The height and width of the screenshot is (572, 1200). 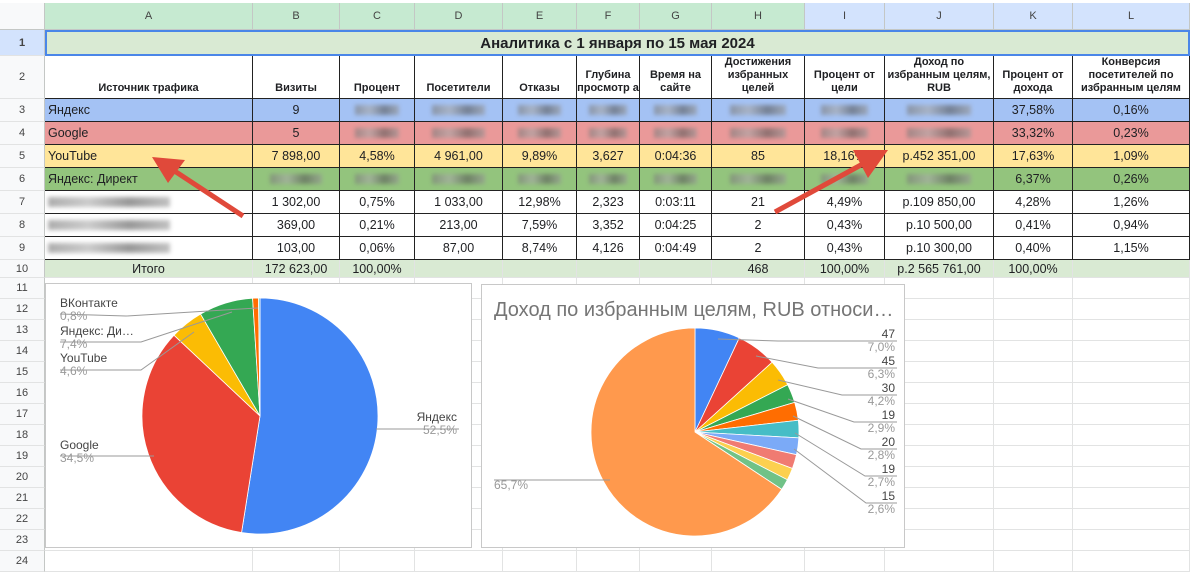 I want to click on table-cell: р.452 351,00, so click(x=939, y=156).